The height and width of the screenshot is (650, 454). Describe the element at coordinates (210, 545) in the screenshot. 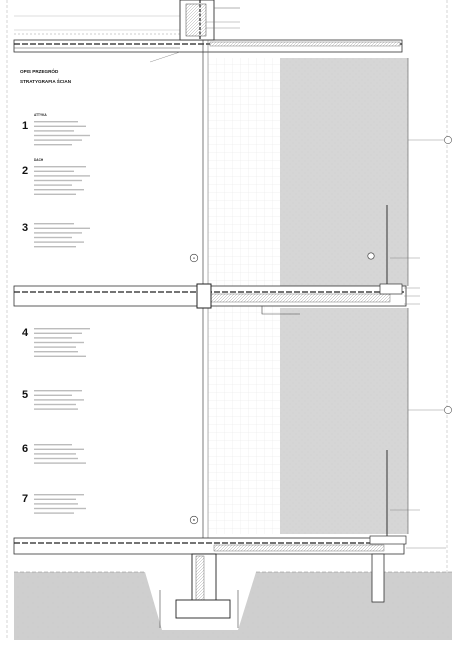

I see `floor-slab-ground` at that location.